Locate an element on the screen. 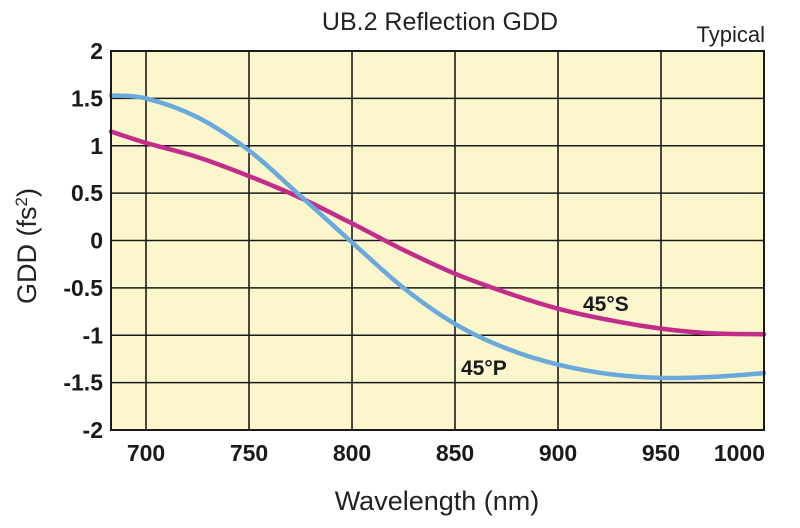 The width and height of the screenshot is (800, 528). y-tick-label: -1.5 is located at coordinates (83, 383).